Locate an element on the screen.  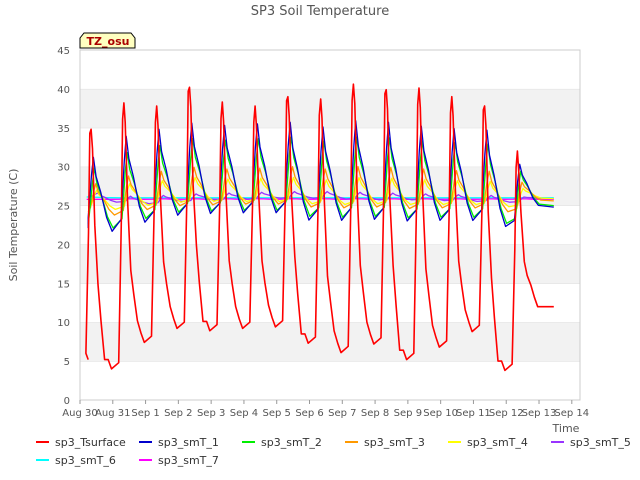
y-tick-label: 5 is located at coordinates (67, 362).